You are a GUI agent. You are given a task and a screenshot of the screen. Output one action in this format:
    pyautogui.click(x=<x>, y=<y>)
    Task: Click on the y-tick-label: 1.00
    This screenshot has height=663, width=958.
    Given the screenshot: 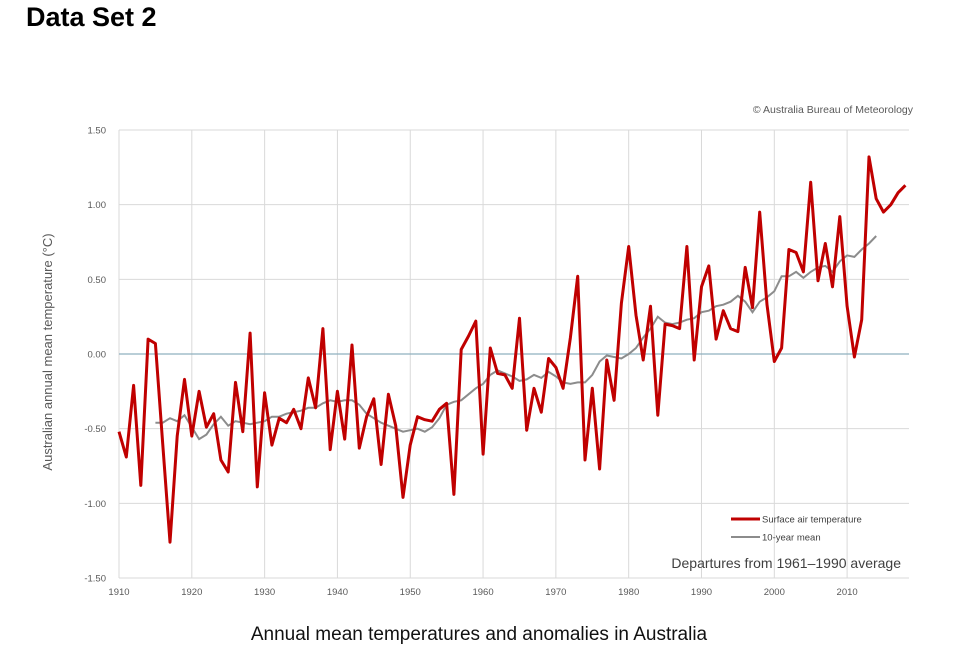 What is the action you would take?
    pyautogui.click(x=97, y=205)
    